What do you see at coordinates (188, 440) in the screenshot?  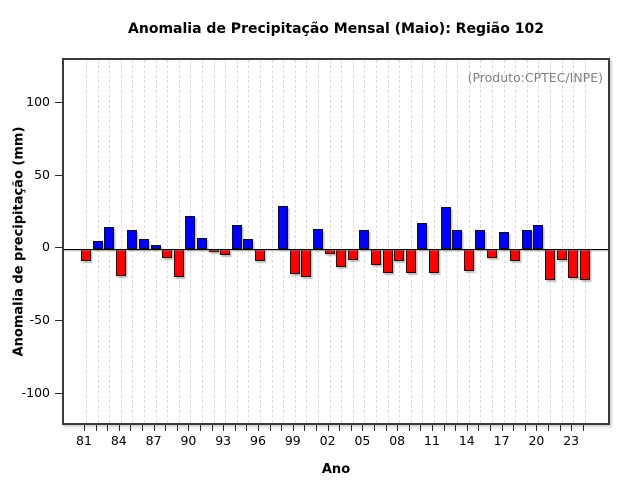 I see `x-tick-label: 90` at bounding box center [188, 440].